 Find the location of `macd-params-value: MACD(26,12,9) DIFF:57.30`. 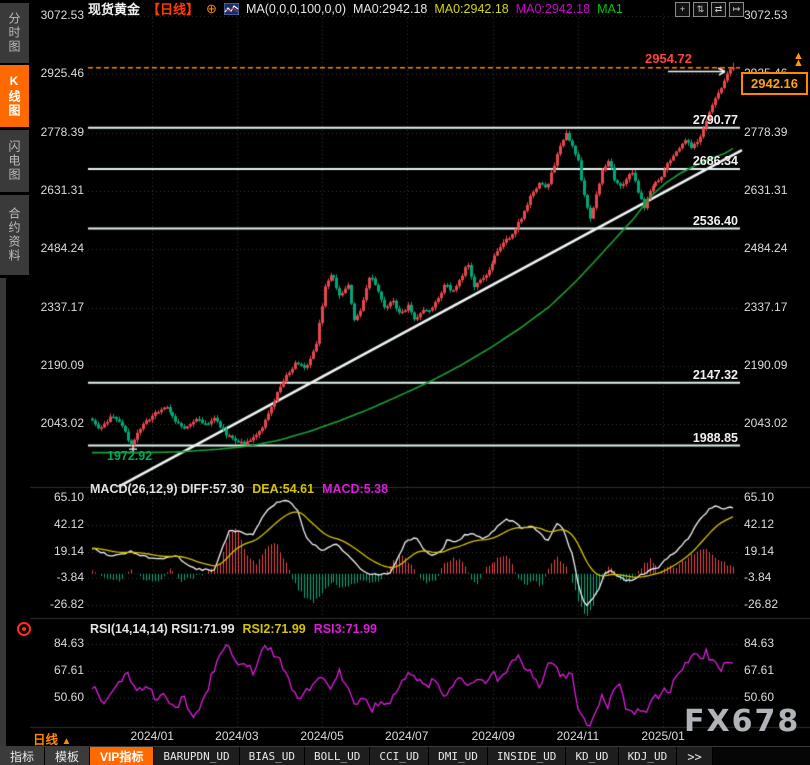

macd-params-value: MACD(26,12,9) DIFF:57.30 is located at coordinates (167, 489).